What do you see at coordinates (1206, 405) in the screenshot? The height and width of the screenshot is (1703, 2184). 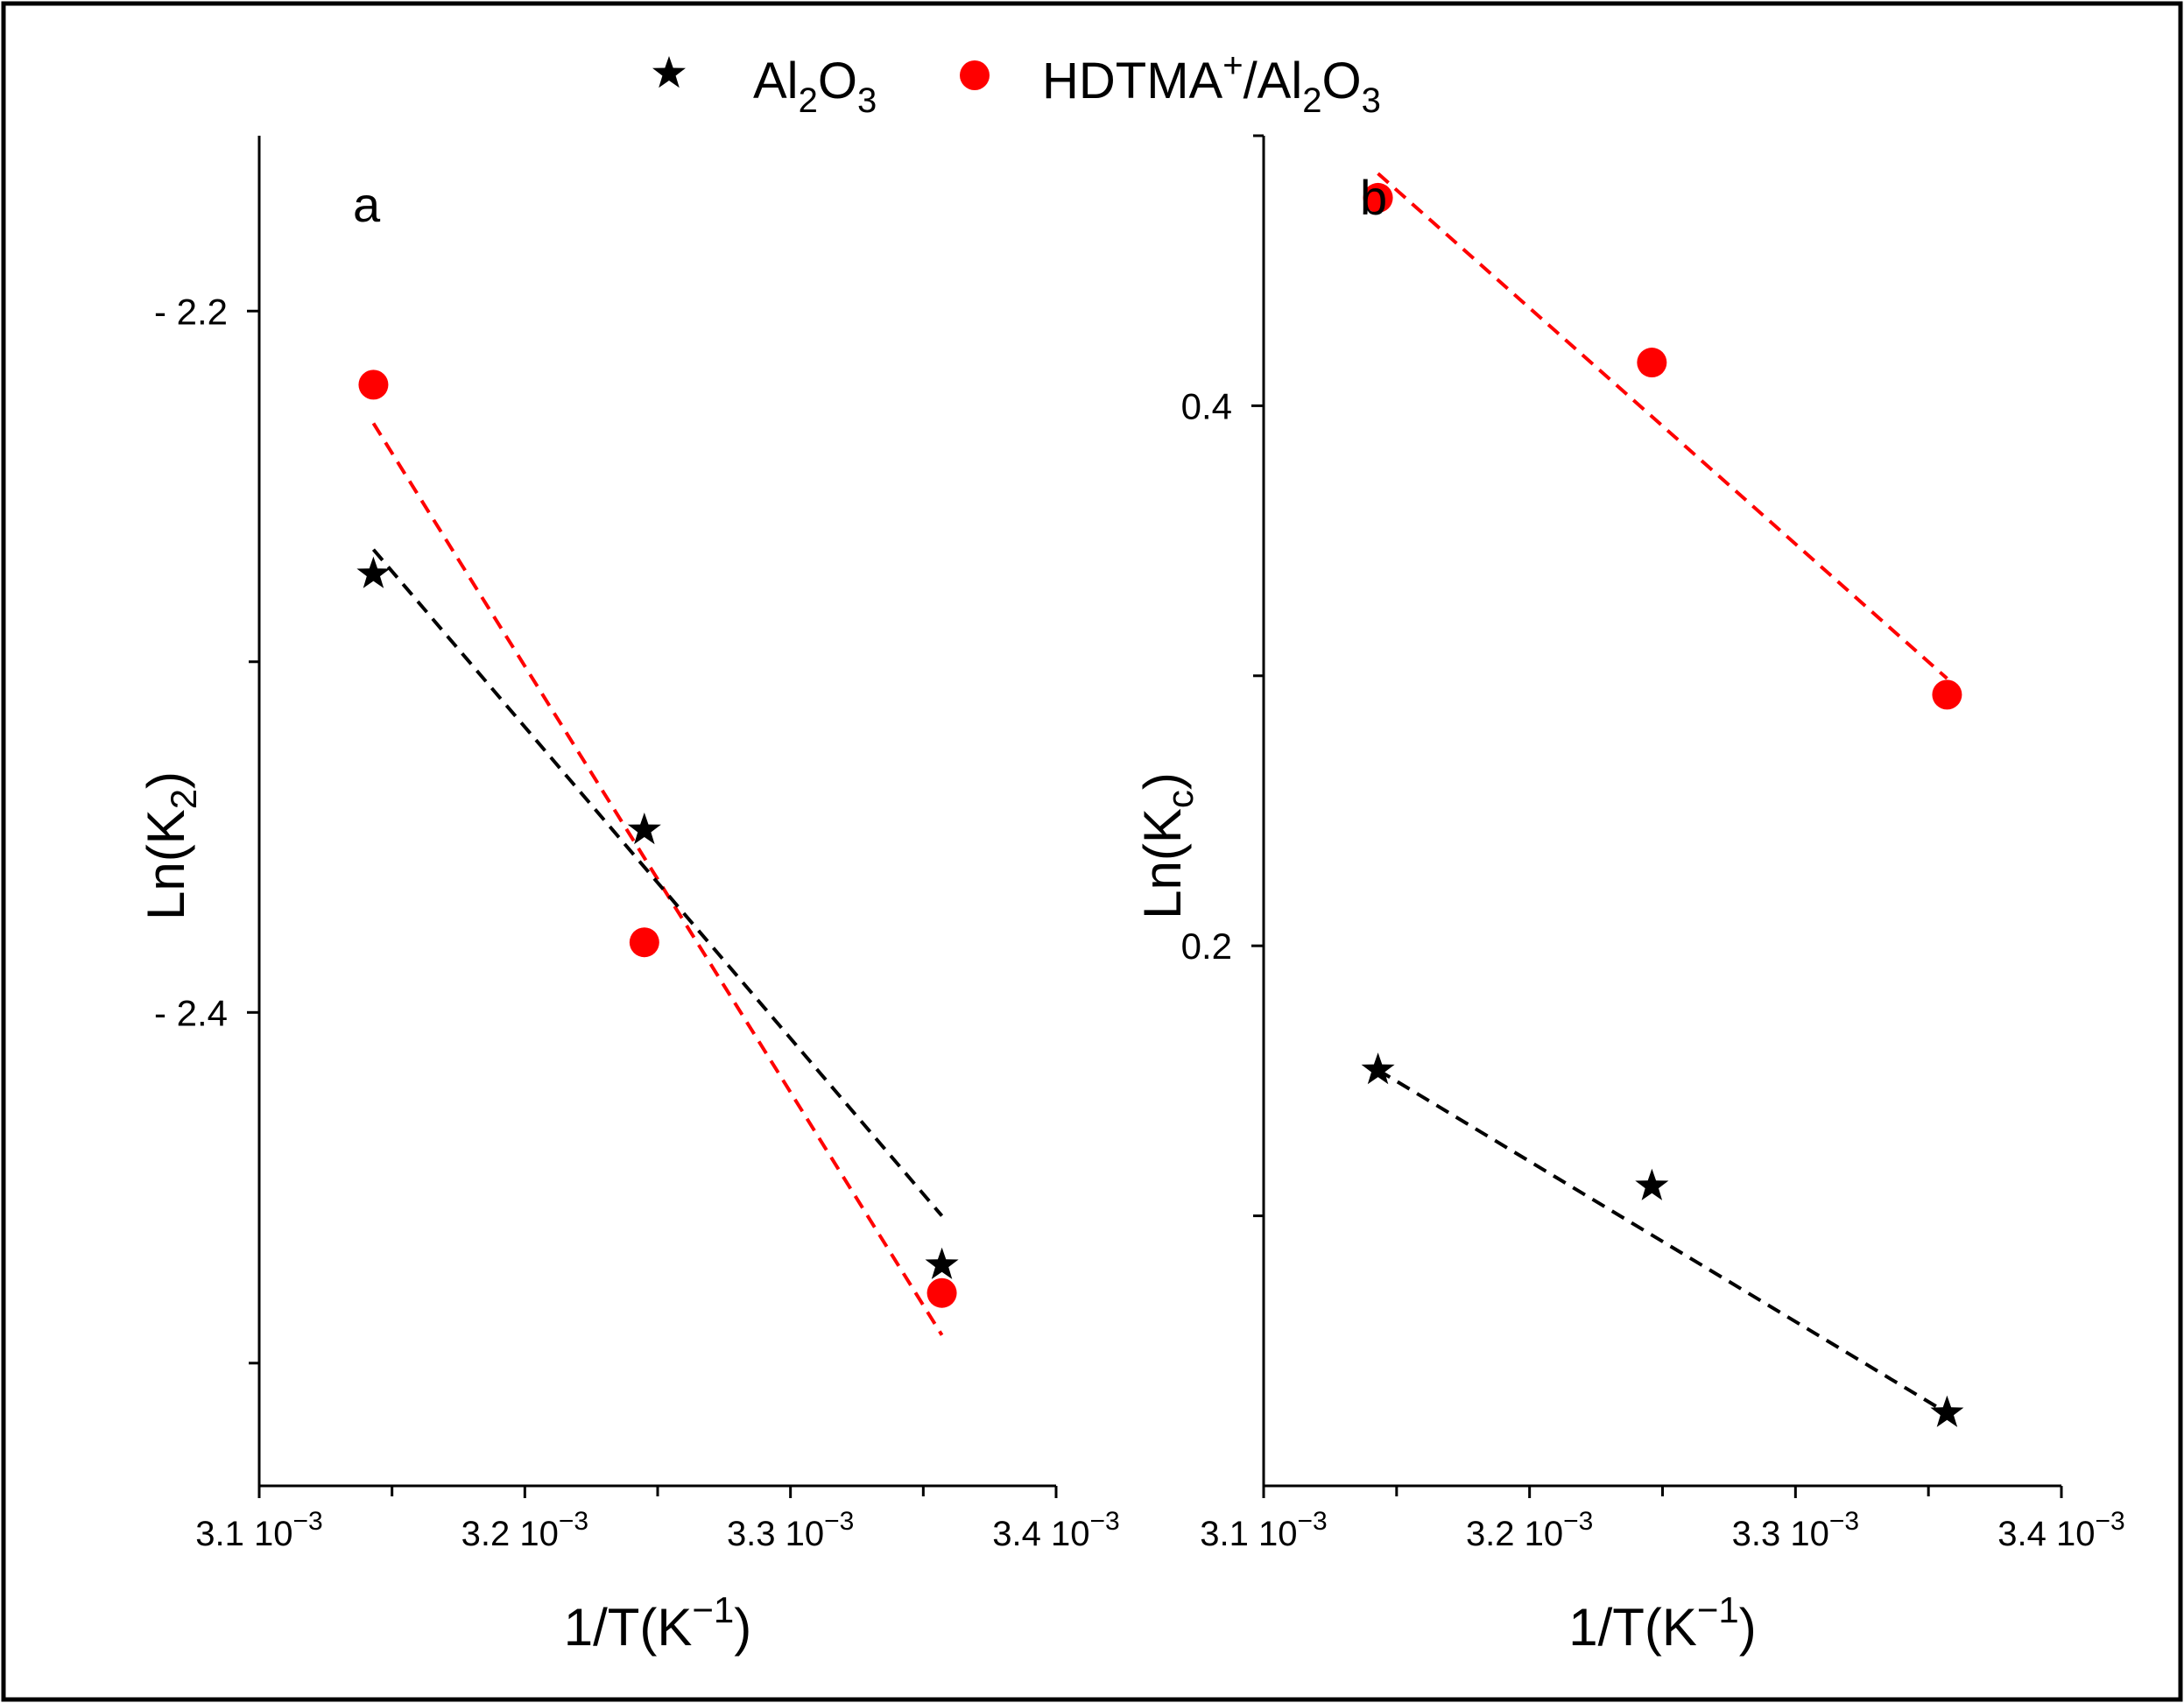 I see `y-tick-label: 0.4` at bounding box center [1206, 405].